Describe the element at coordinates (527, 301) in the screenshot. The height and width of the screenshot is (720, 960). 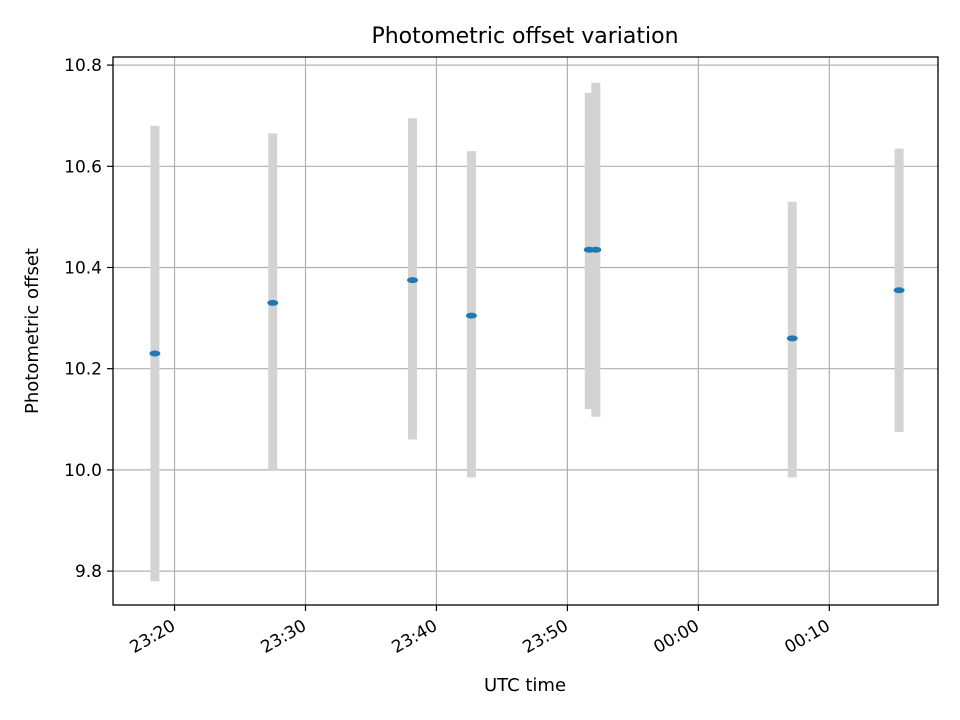
I see `data-points` at that location.